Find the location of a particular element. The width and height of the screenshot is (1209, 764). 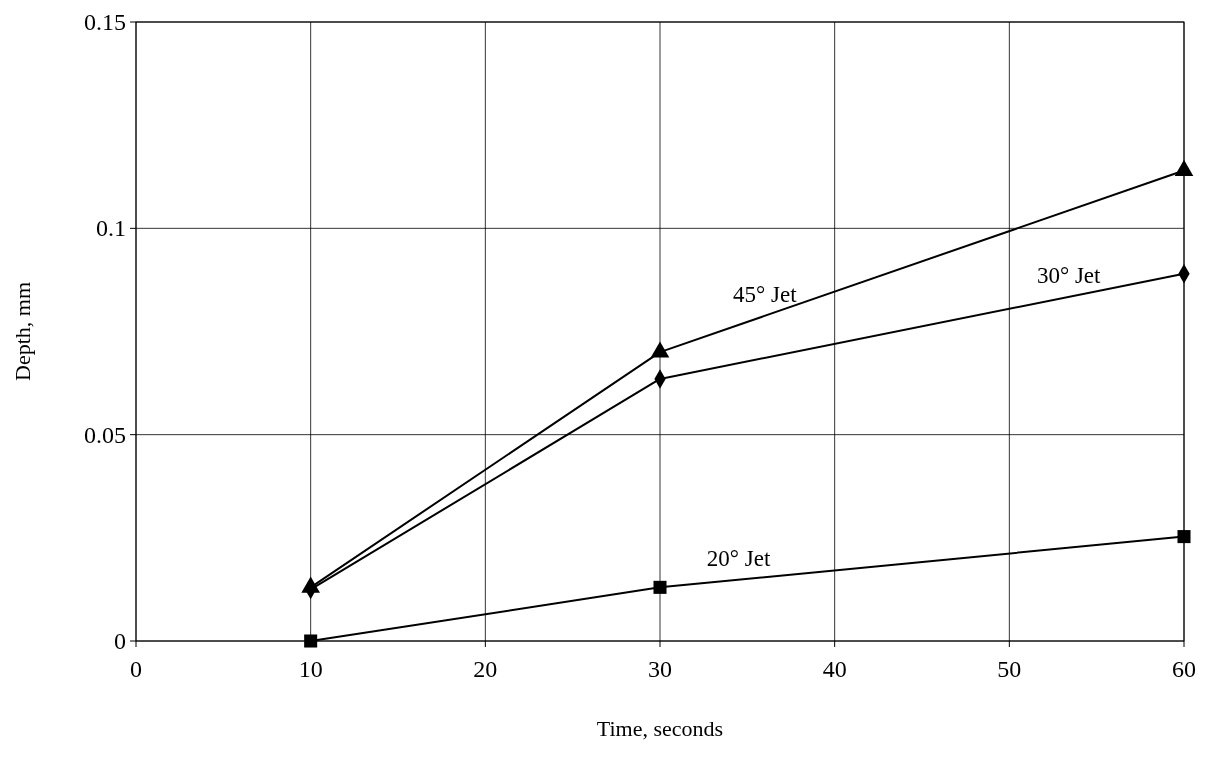

x-tick-label: 50 is located at coordinates (1009, 669).